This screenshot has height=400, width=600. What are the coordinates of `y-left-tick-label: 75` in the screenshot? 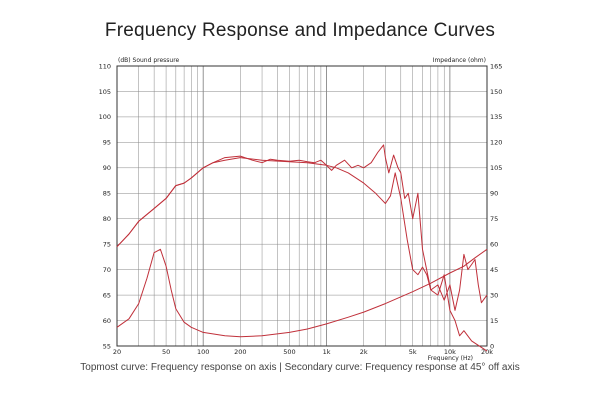 It's located at (107, 244).